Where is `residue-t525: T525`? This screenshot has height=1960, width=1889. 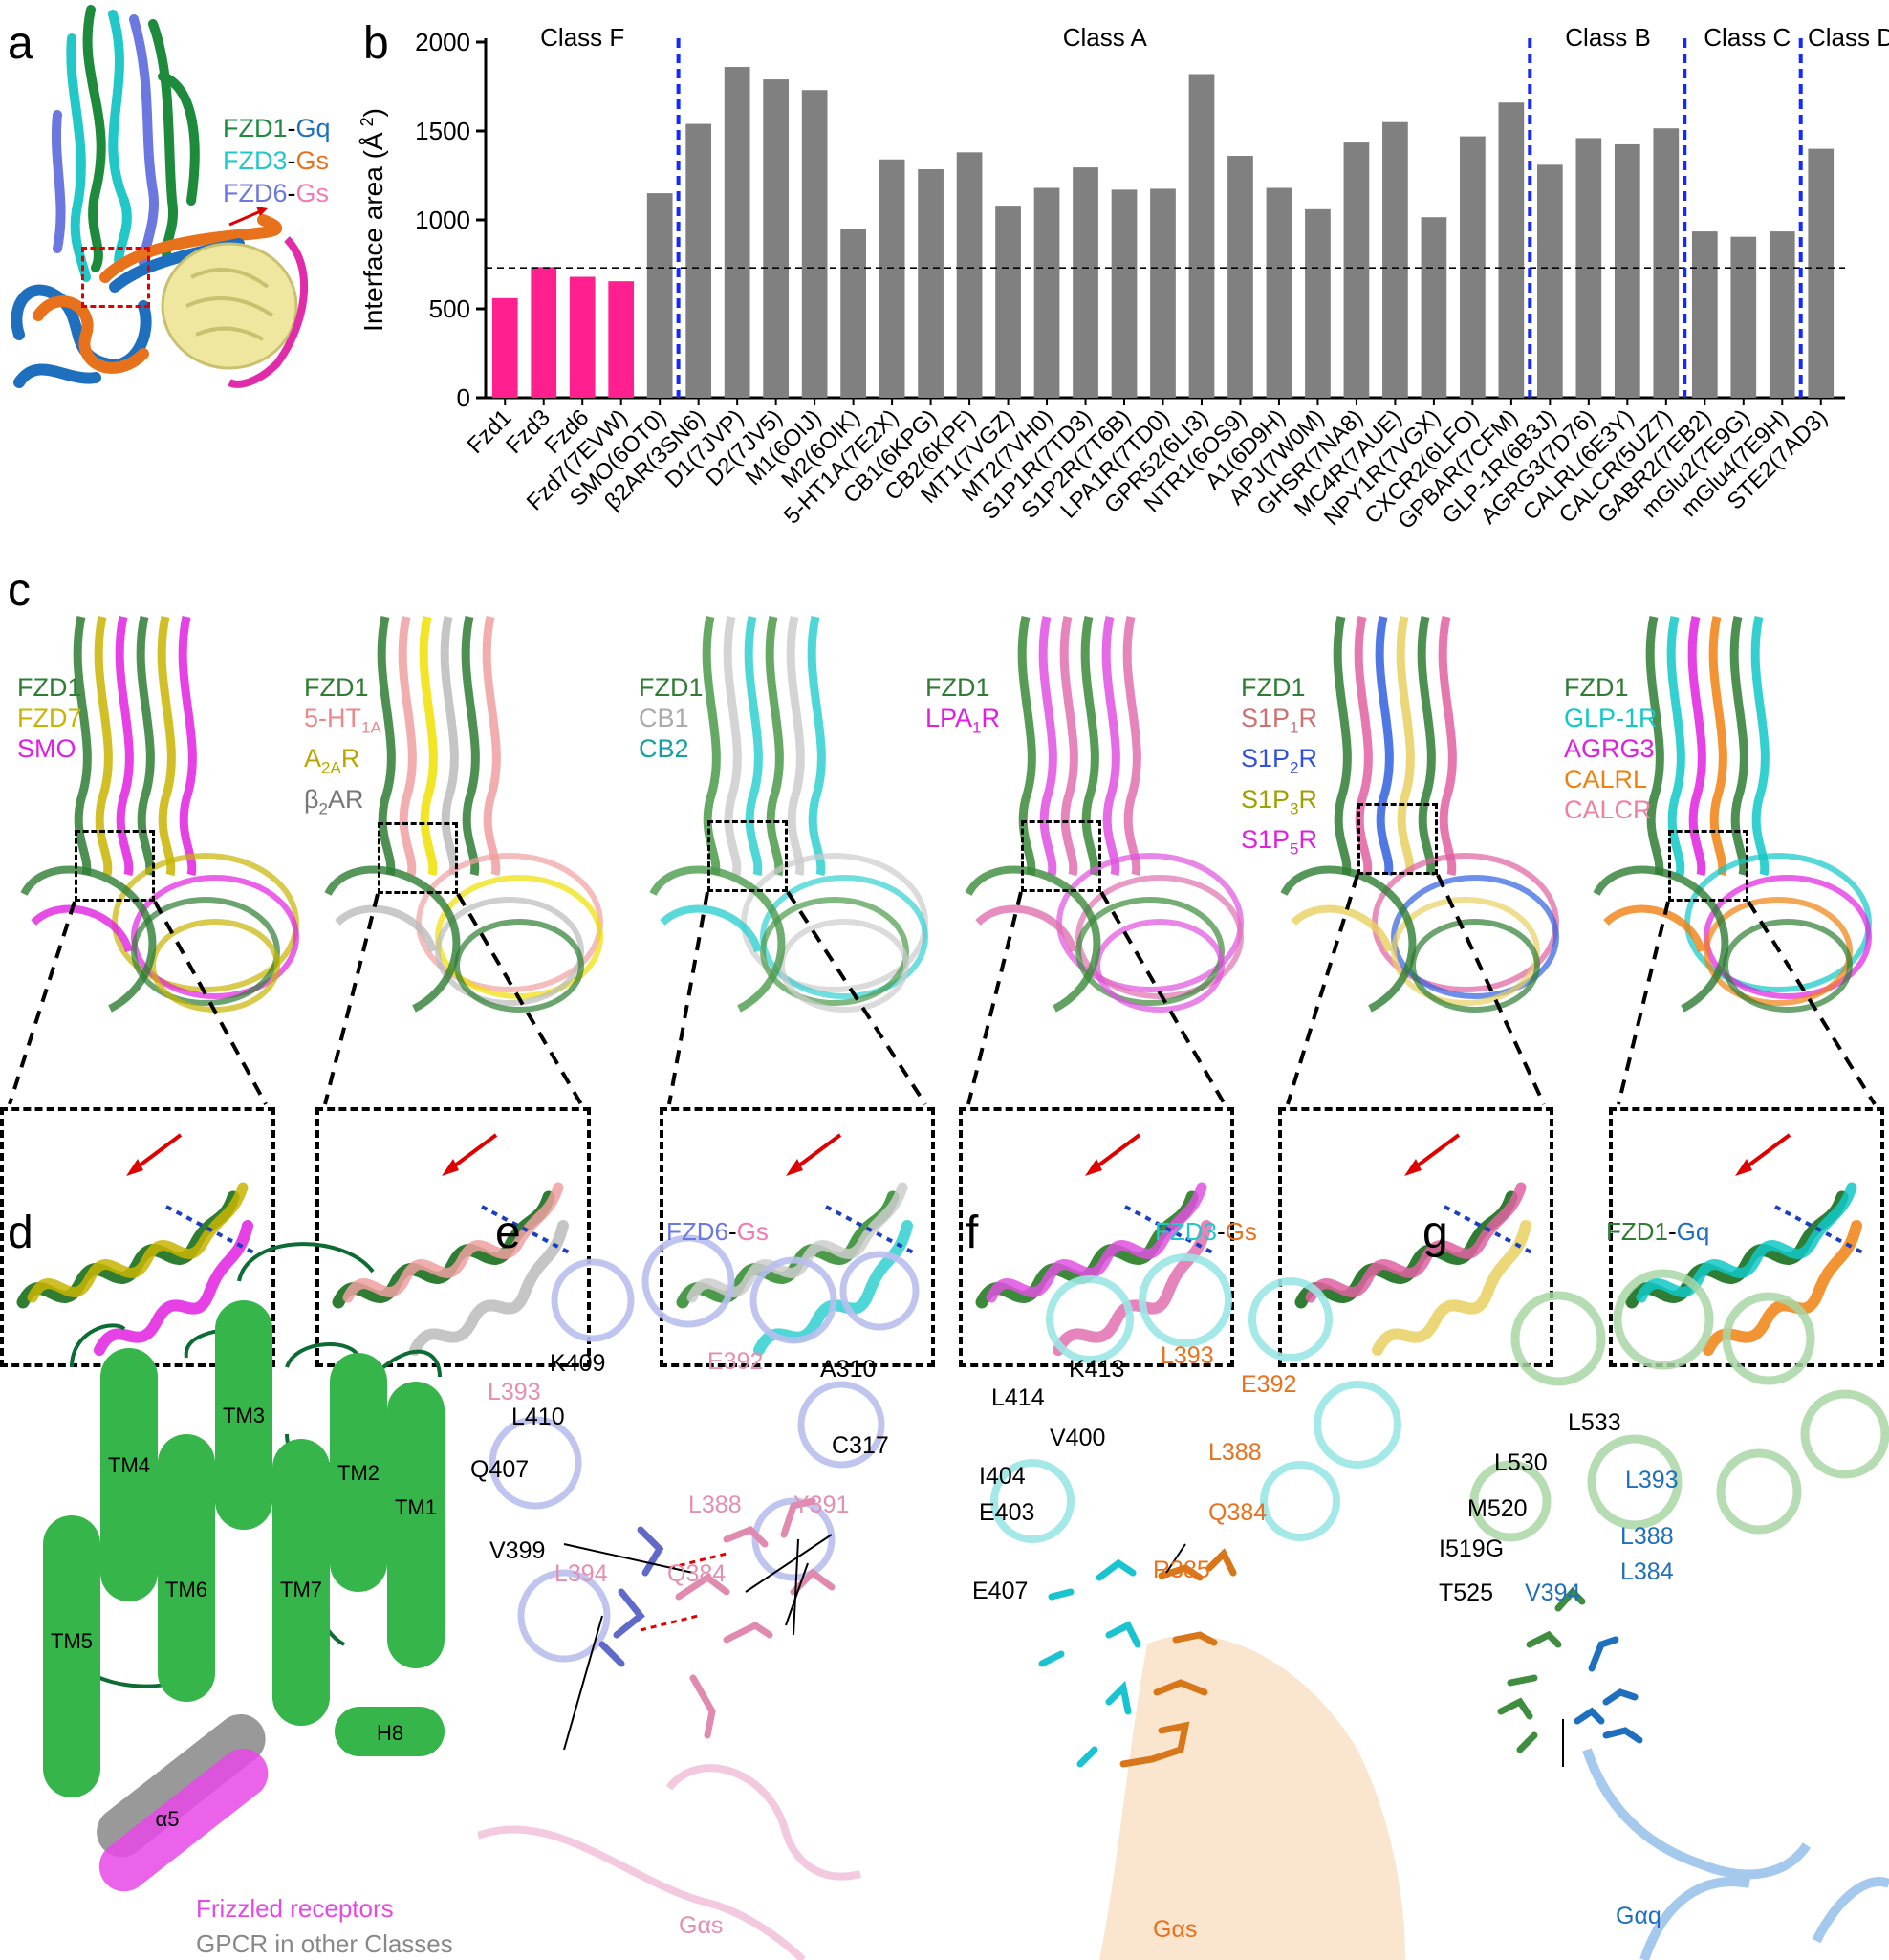
residue-t525: T525 is located at coordinates (1466, 1592).